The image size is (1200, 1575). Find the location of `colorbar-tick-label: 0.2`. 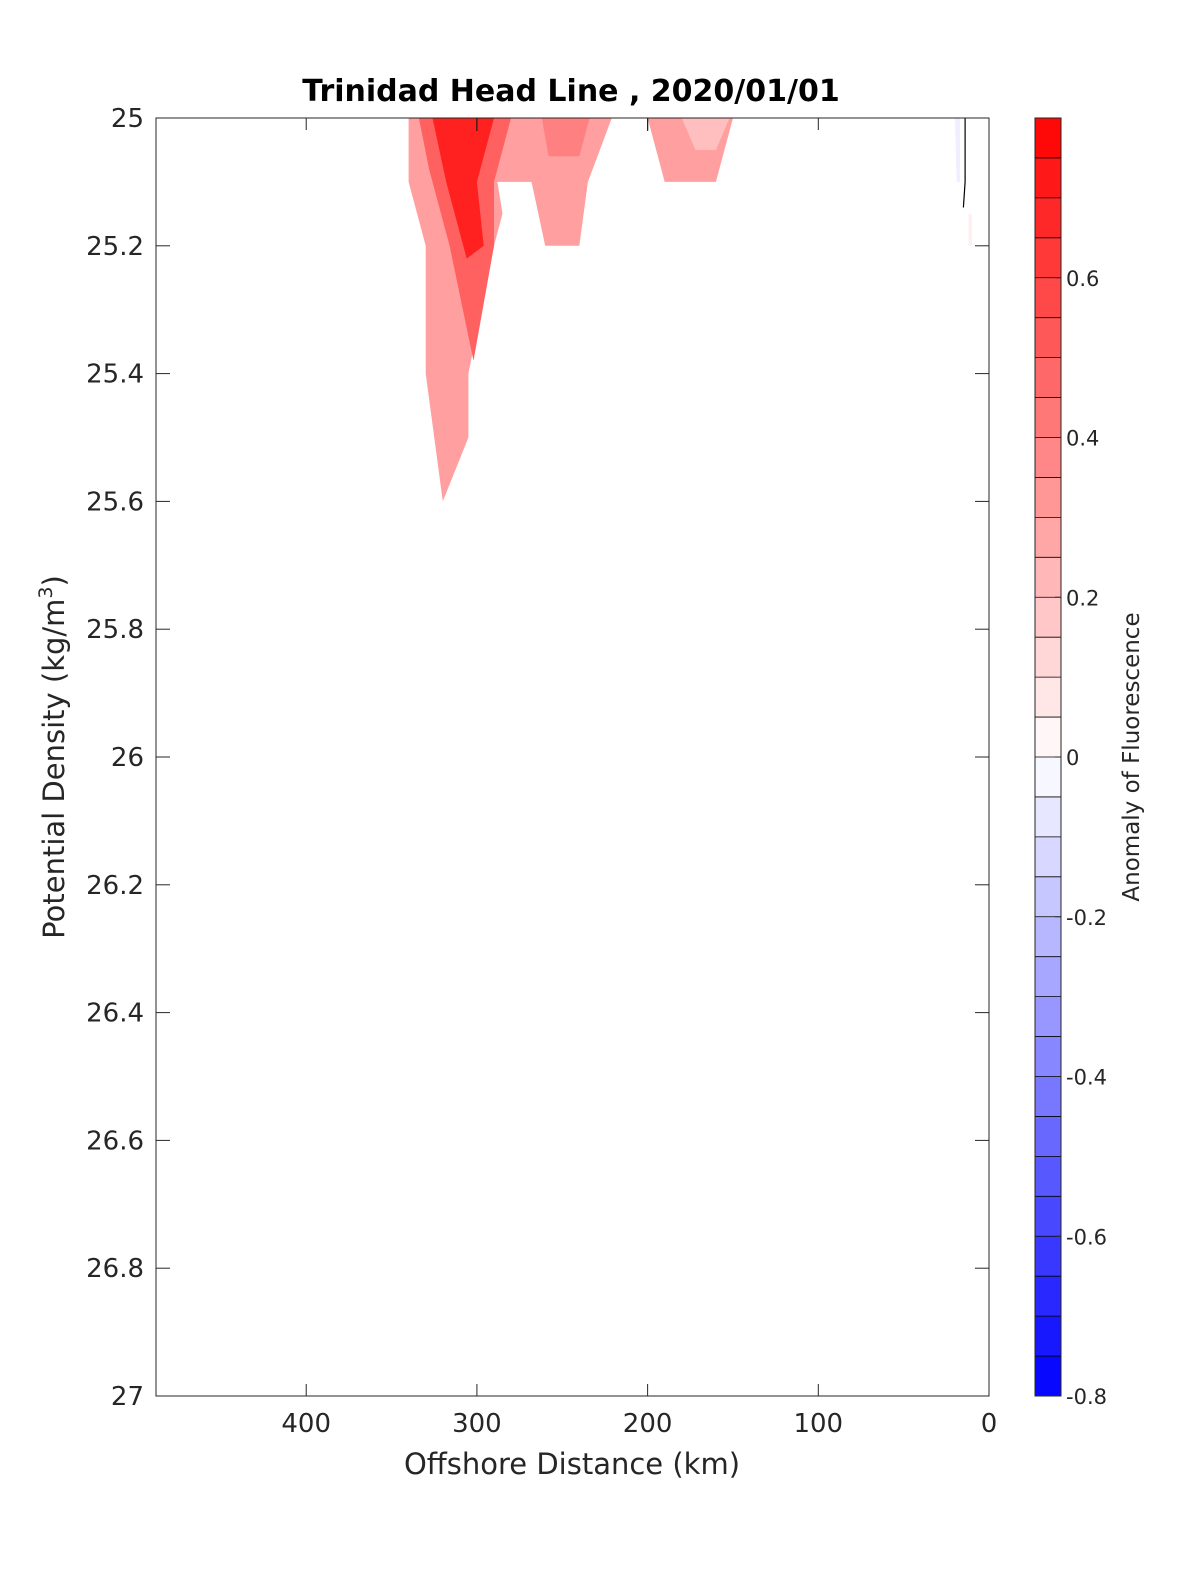

colorbar-tick-label: 0.2 is located at coordinates (1082, 598).